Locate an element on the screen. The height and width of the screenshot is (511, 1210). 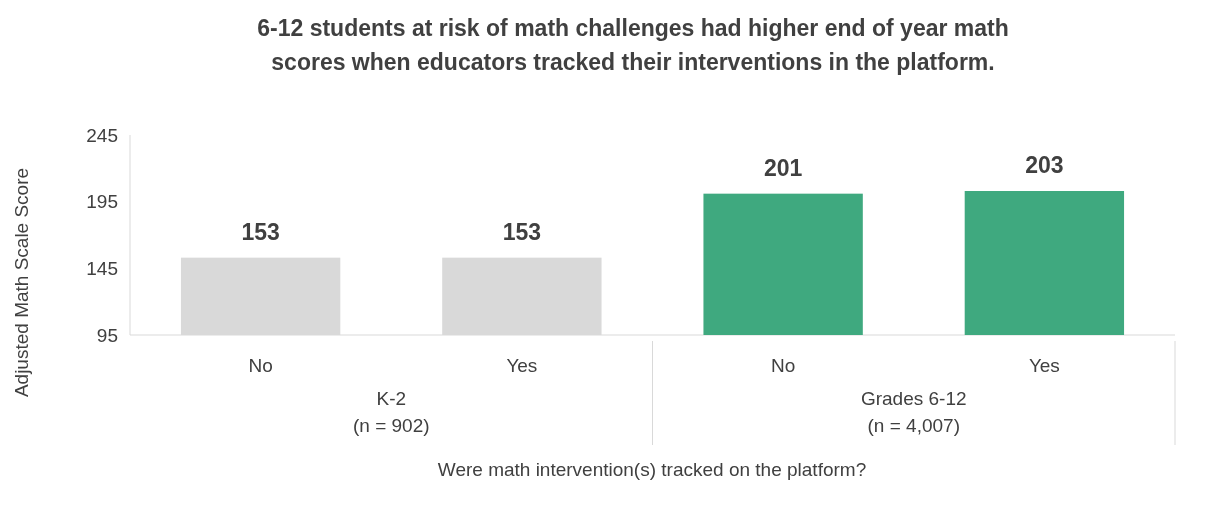
y-tick-label: 245 is located at coordinates (102, 135).